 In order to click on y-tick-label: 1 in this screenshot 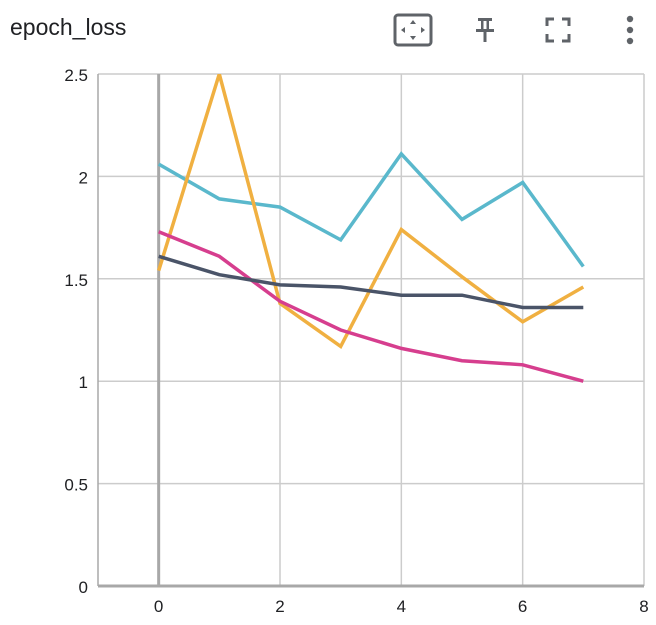, I will do `click(83, 382)`.